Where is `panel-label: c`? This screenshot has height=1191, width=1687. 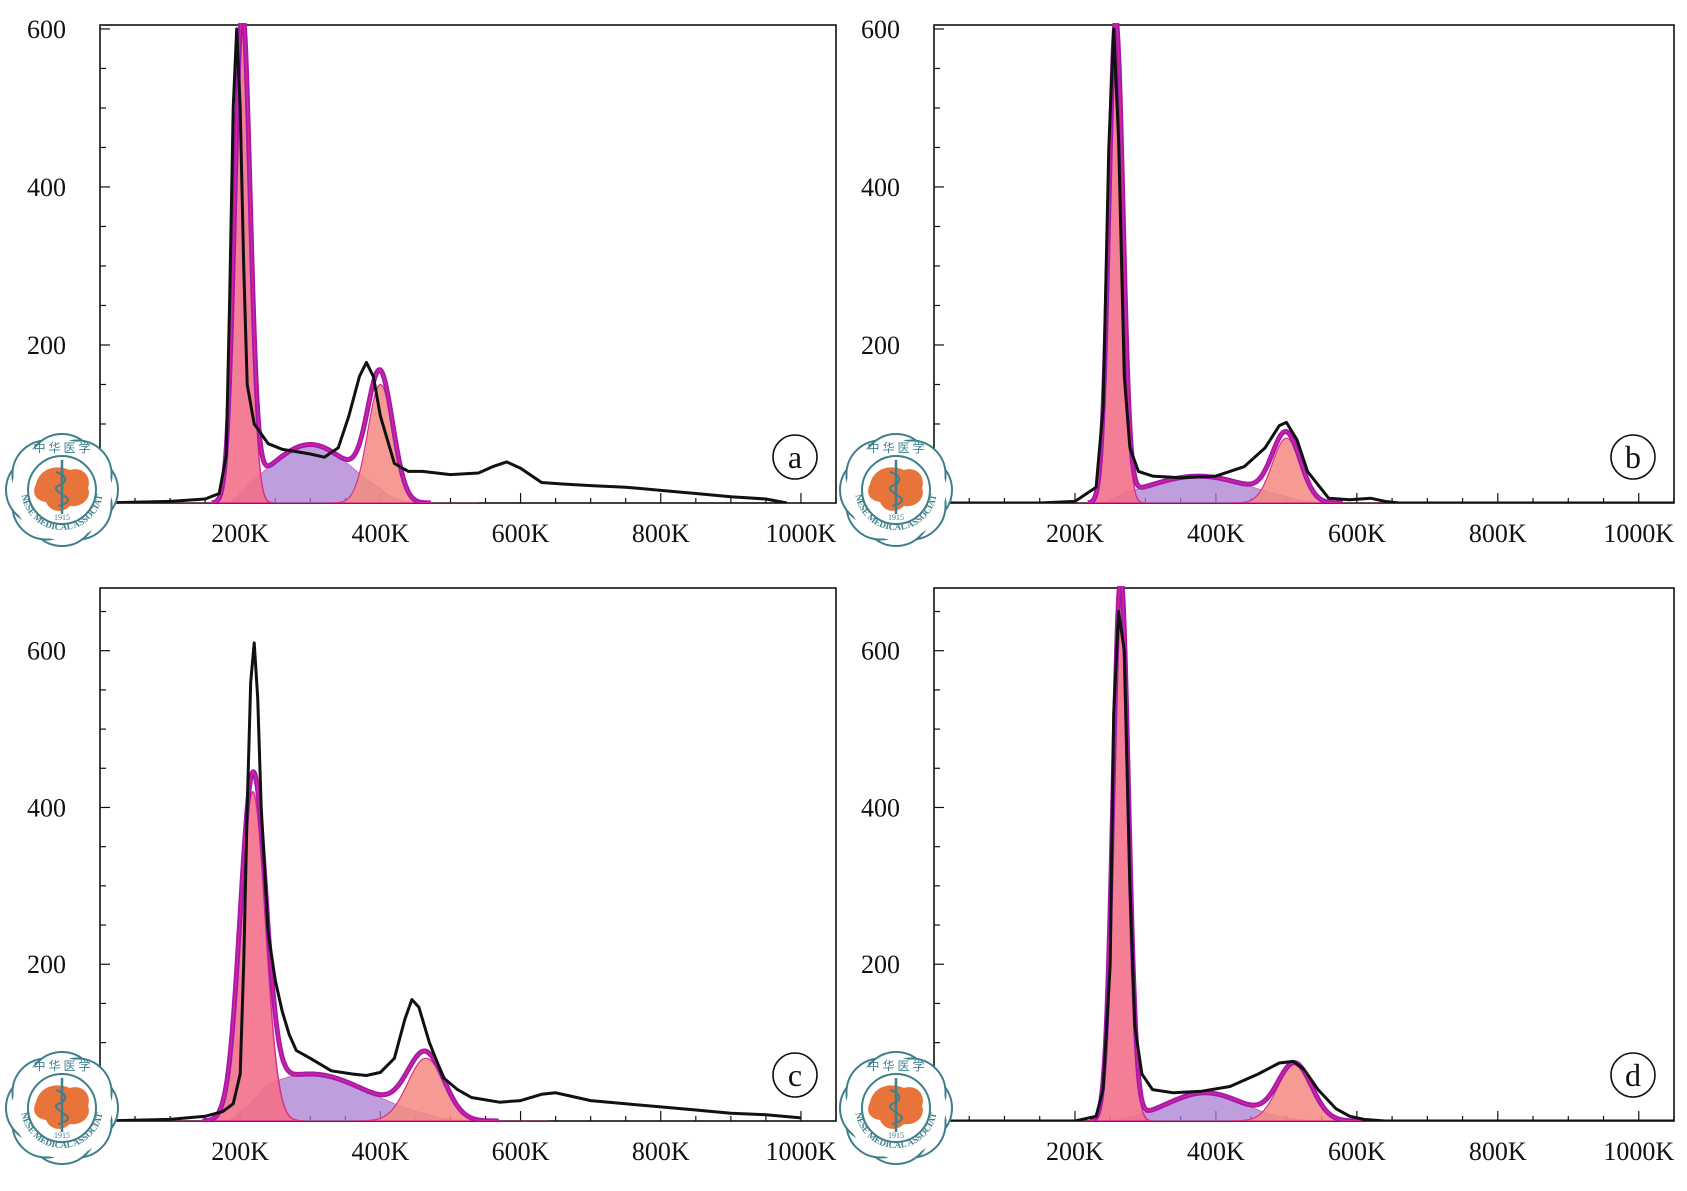 panel-label: c is located at coordinates (795, 1075).